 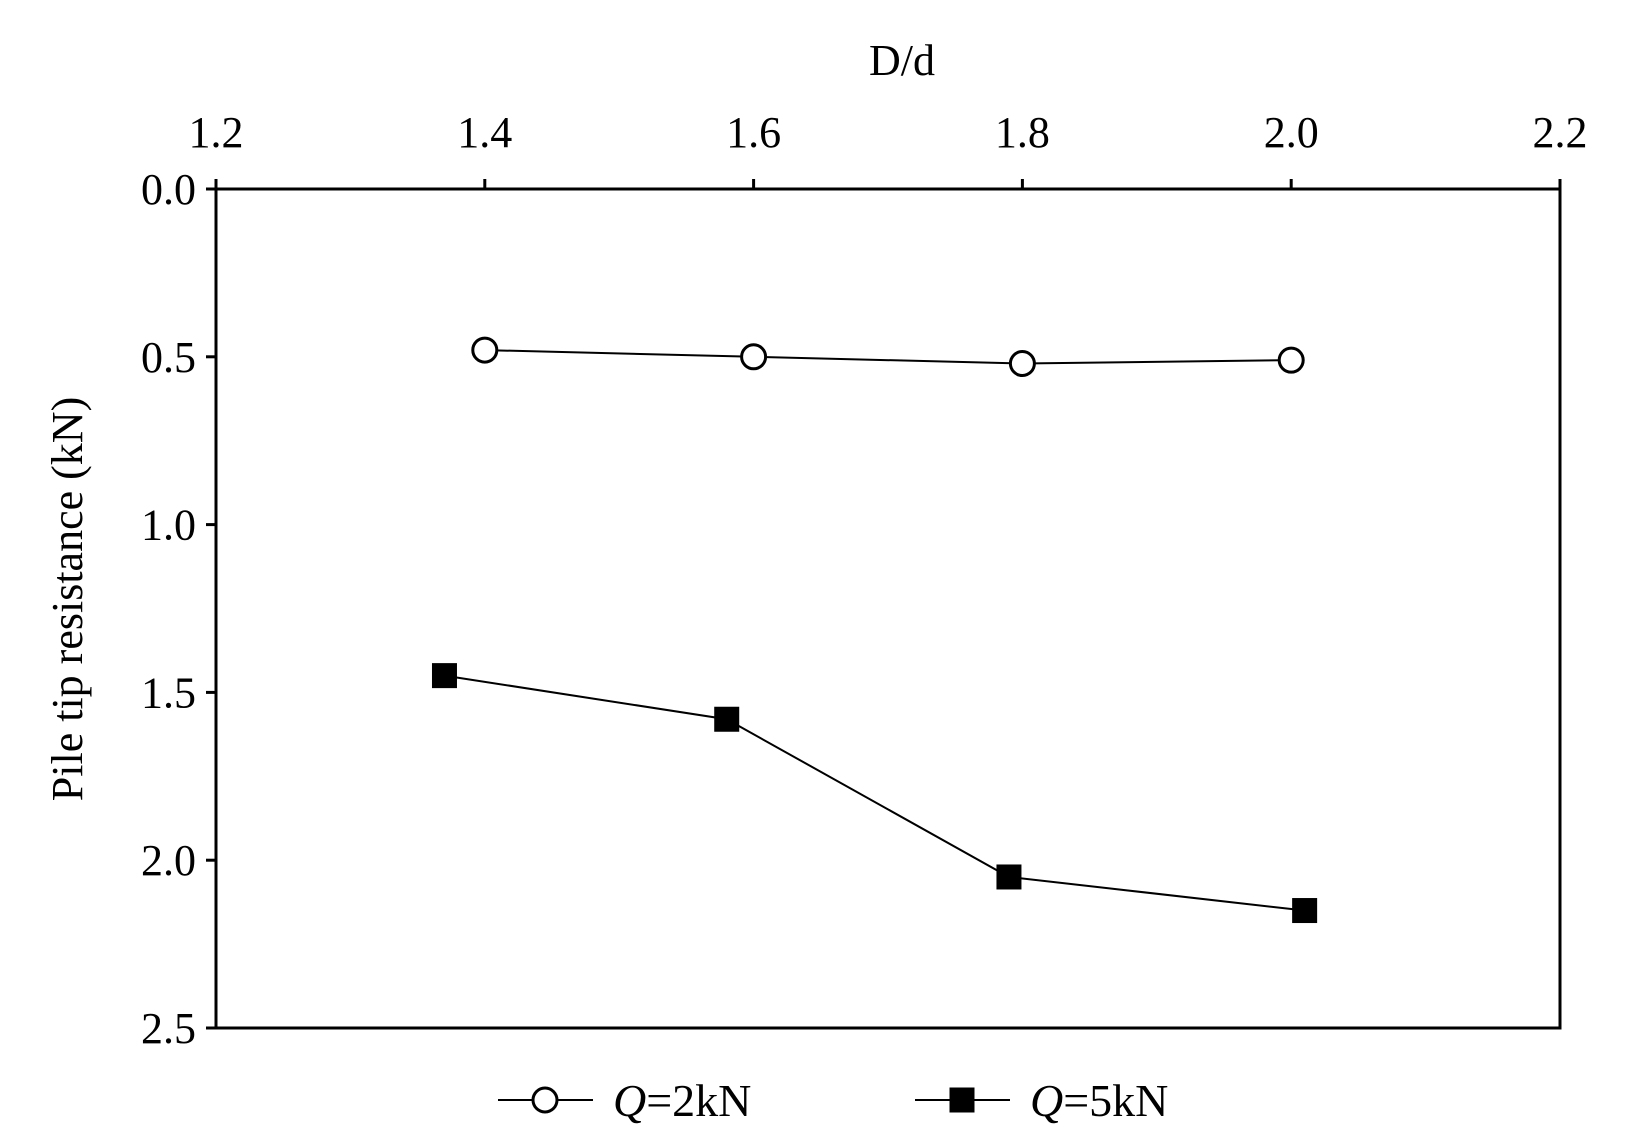 I want to click on y-tick-label: 0.5, so click(x=168, y=357).